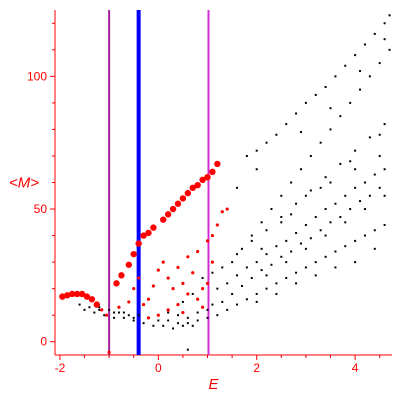 The width and height of the screenshot is (400, 400). I want to click on x-tick-label: -2, so click(60, 368).